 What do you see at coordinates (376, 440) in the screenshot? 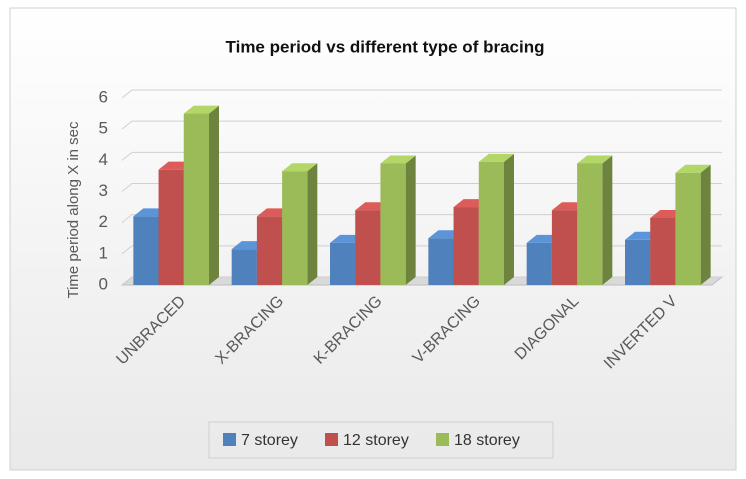
I see `legend-label: 12 storey` at bounding box center [376, 440].